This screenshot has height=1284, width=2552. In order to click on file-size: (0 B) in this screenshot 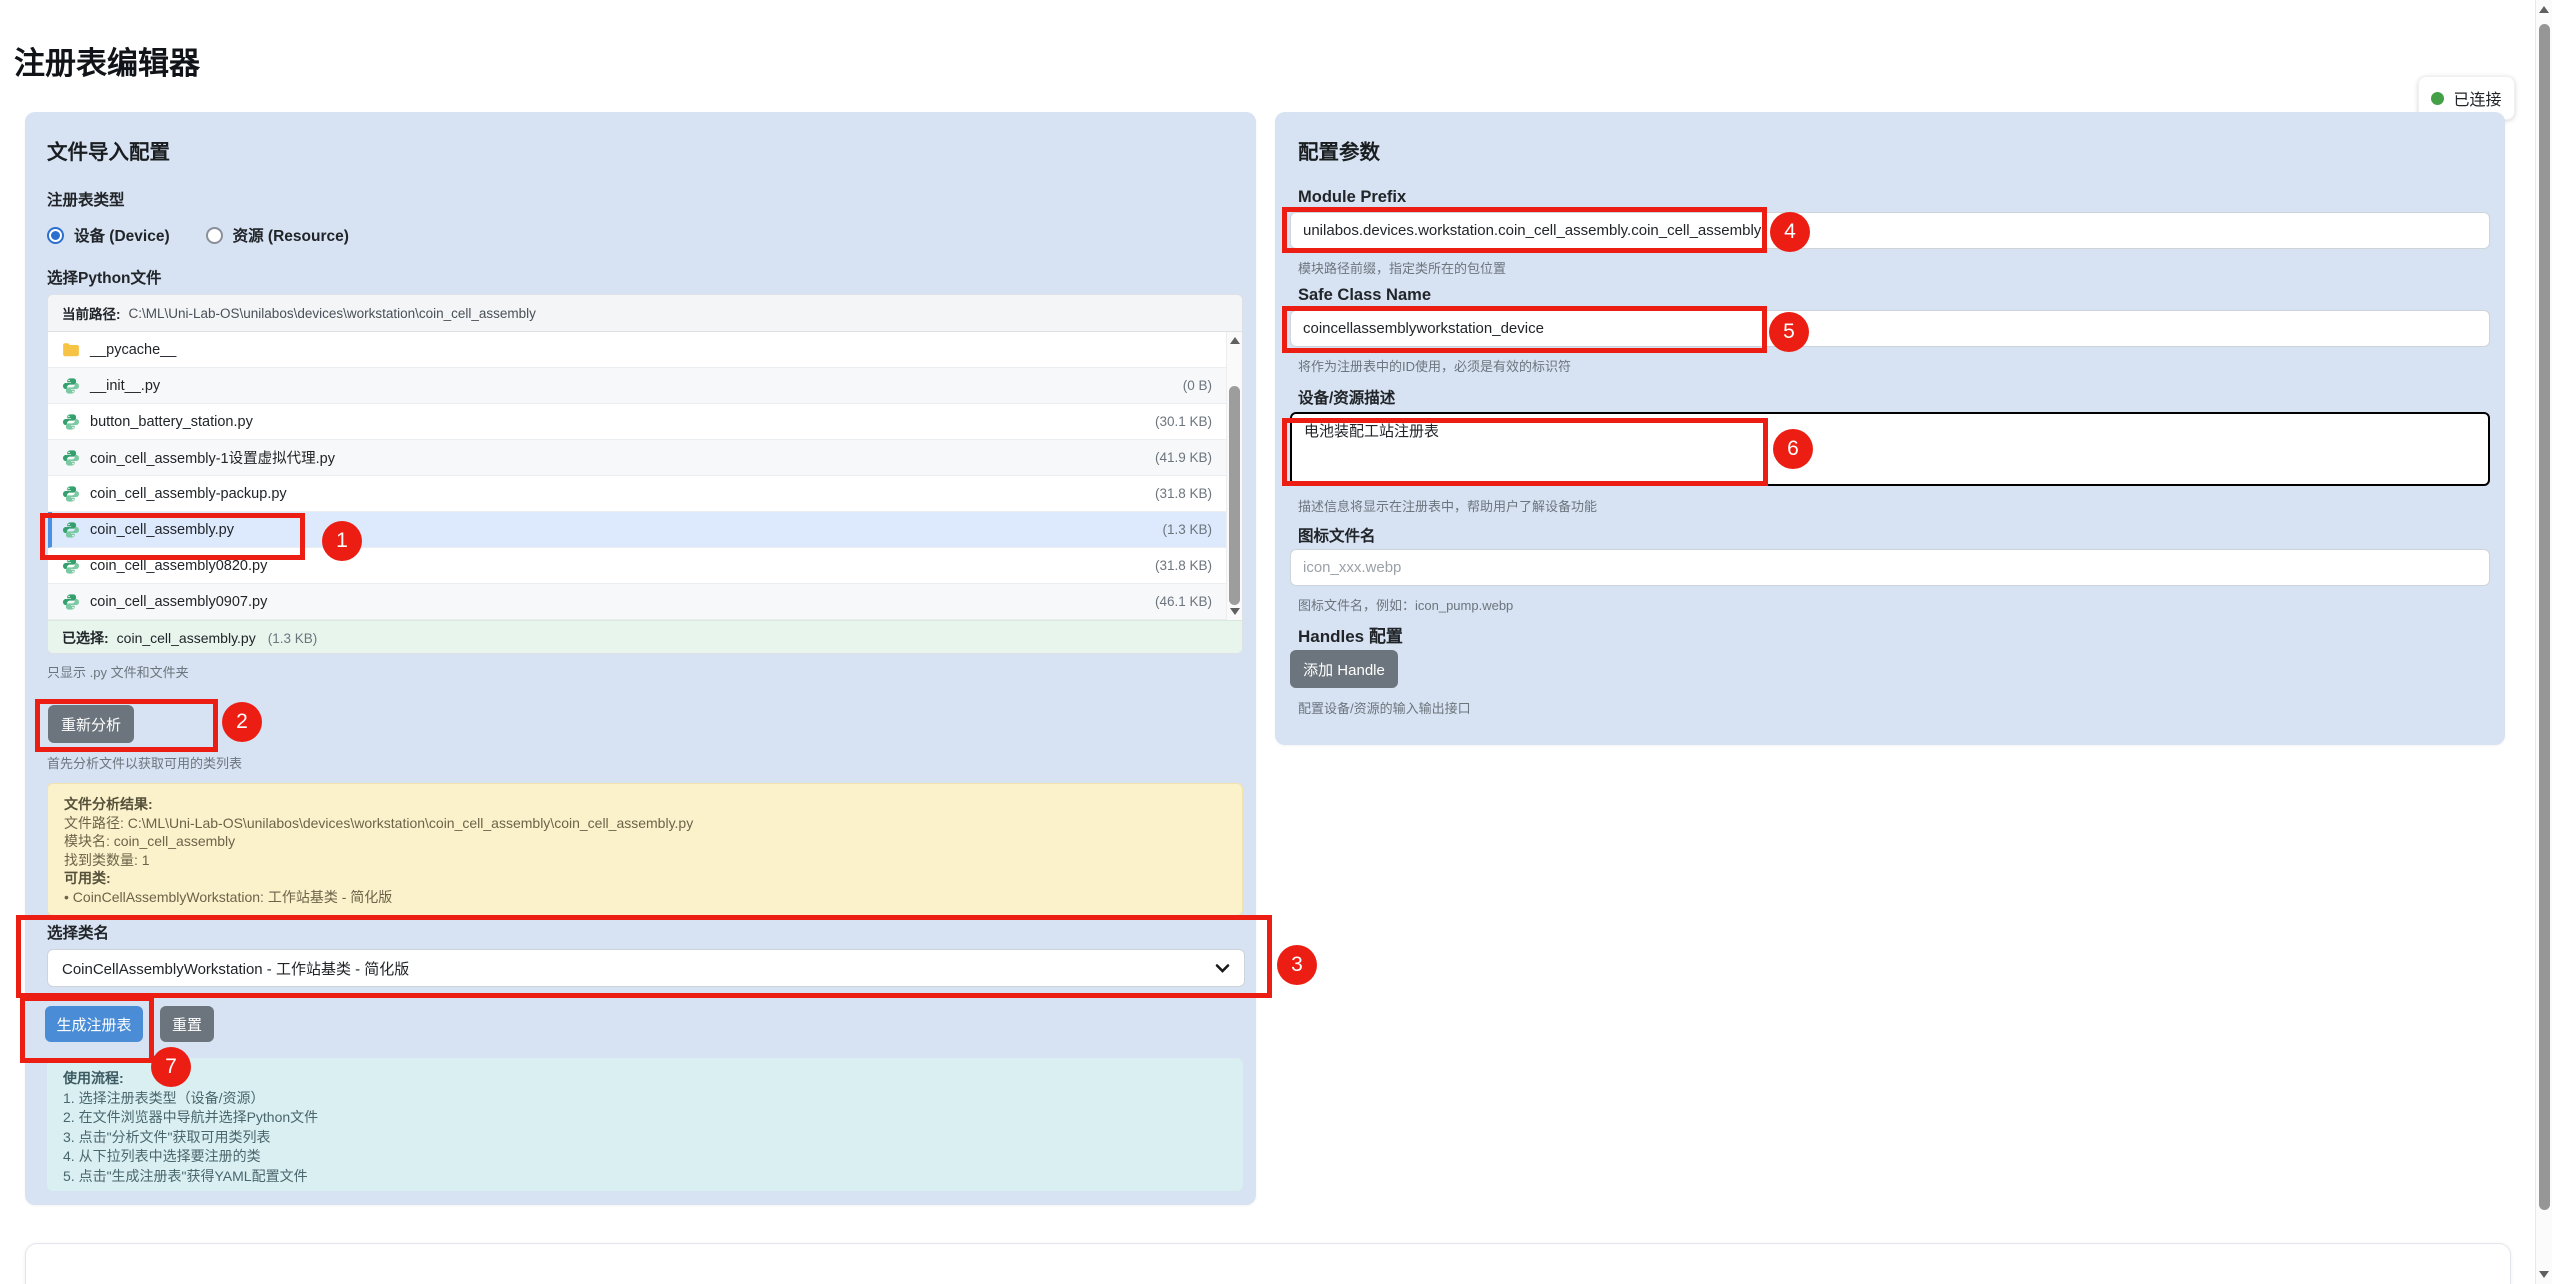, I will do `click(1197, 385)`.